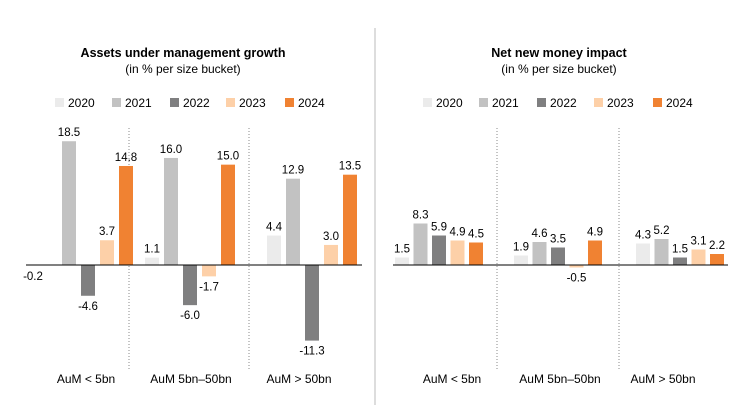 The height and width of the screenshot is (417, 753). What do you see at coordinates (311, 352) in the screenshot?
I see `data-label: -11.3` at bounding box center [311, 352].